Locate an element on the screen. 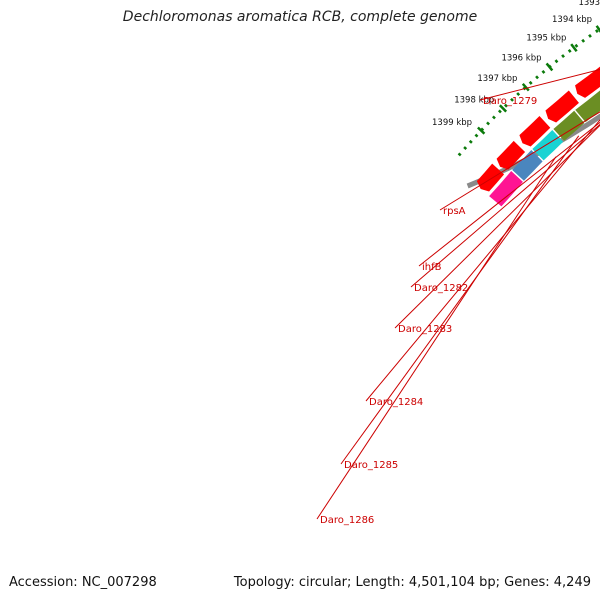 This screenshot has width=600, height=600. scale-tick-label: 1393 kbp is located at coordinates (589, 4).